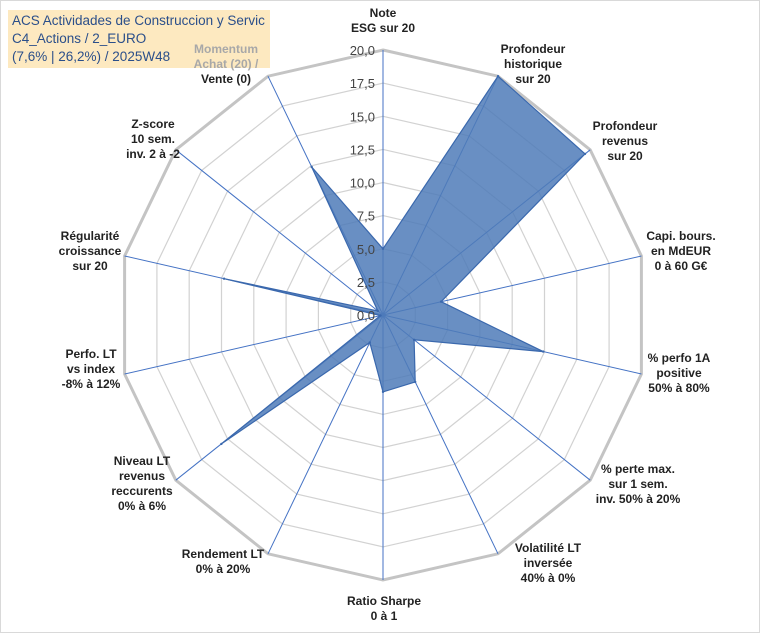 Image resolution: width=760 pixels, height=633 pixels. I want to click on title-line-1: ACS Actividades de Construccion y Servic, so click(138, 20).